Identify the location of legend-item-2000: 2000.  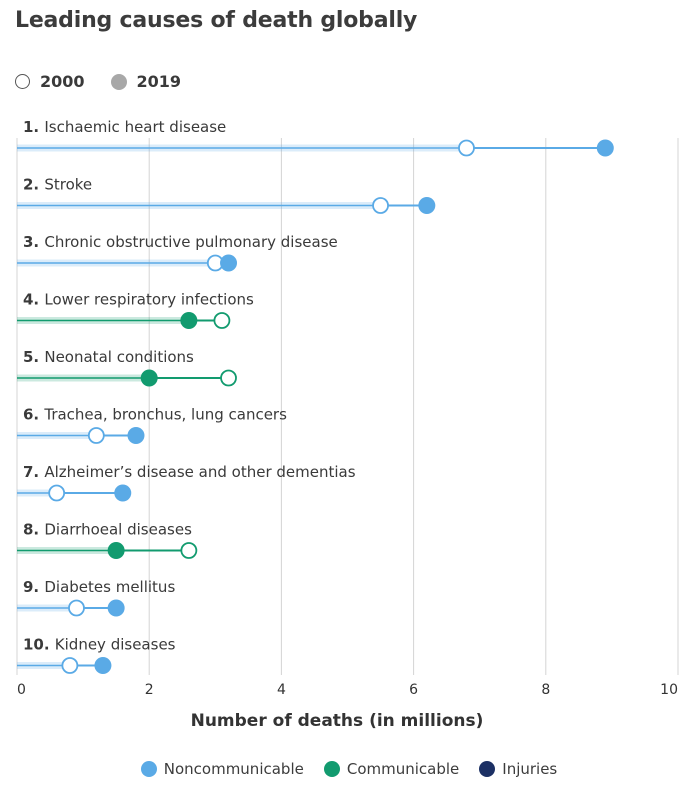
(50, 81).